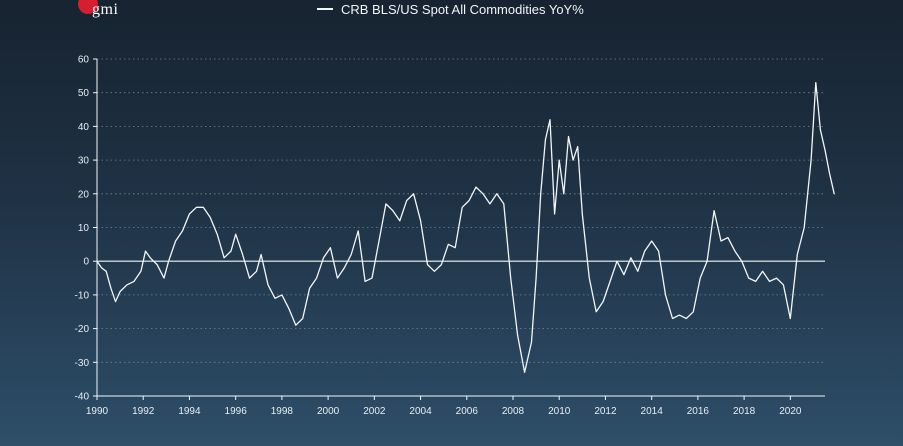 This screenshot has height=446, width=903. What do you see at coordinates (559, 411) in the screenshot?
I see `x-tick-label: 2010` at bounding box center [559, 411].